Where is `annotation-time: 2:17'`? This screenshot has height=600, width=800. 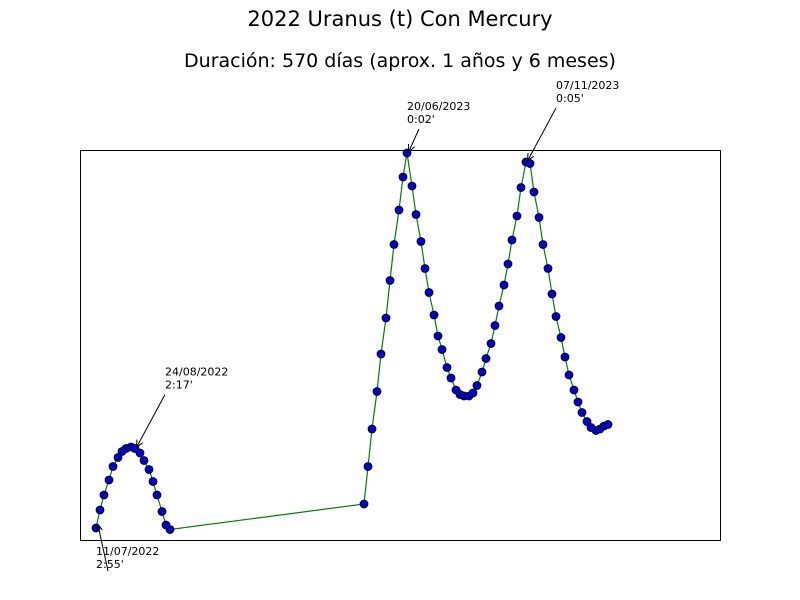
annotation-time: 2:17' is located at coordinates (179, 385).